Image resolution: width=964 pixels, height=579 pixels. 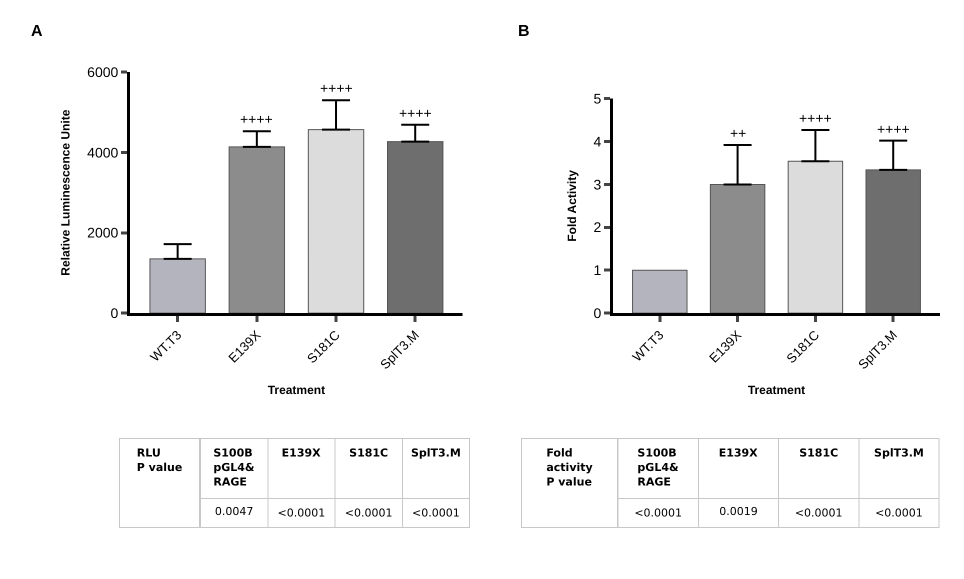 What do you see at coordinates (598, 270) in the screenshot?
I see `y-tick-label: 1` at bounding box center [598, 270].